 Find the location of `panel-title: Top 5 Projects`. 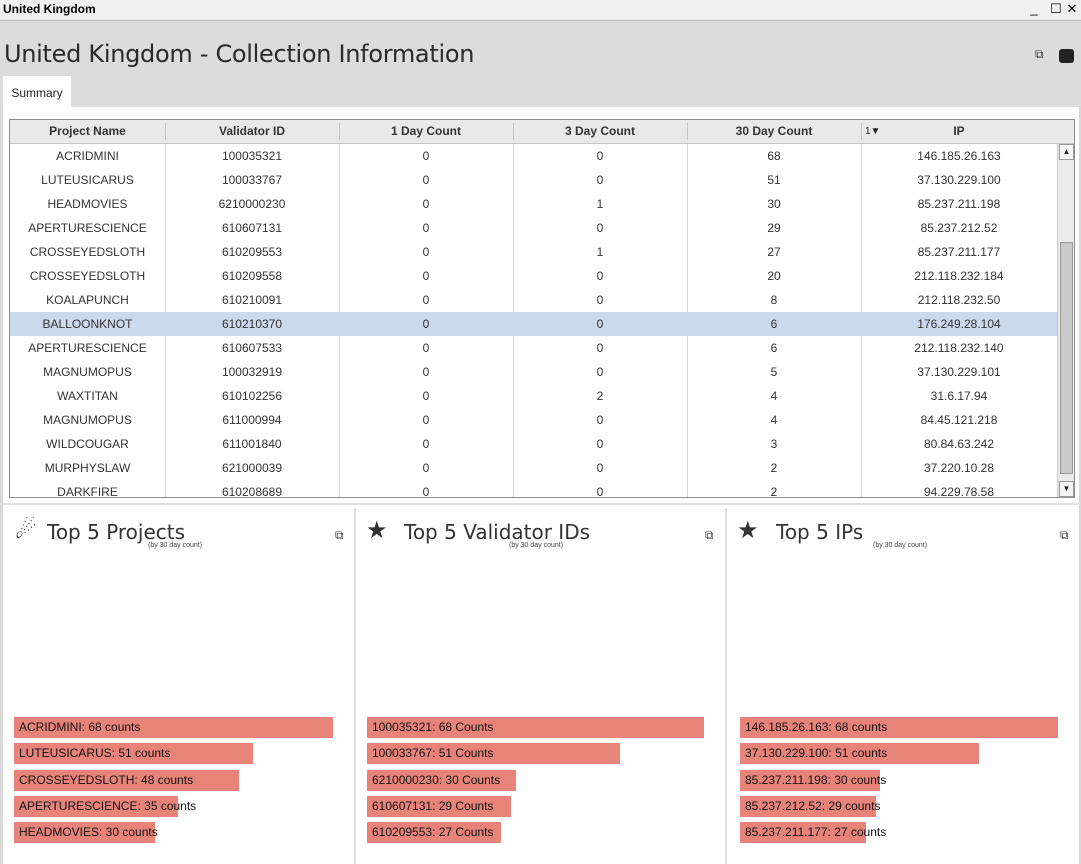

panel-title: Top 5 Projects is located at coordinates (116, 532).